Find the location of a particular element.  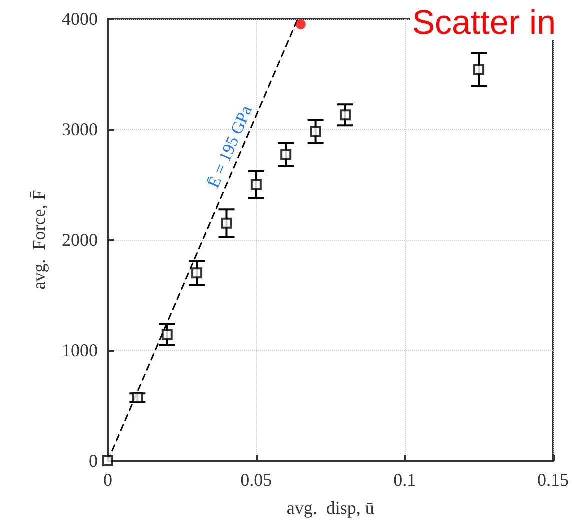

x-tick-label: 0 is located at coordinates (108, 480).